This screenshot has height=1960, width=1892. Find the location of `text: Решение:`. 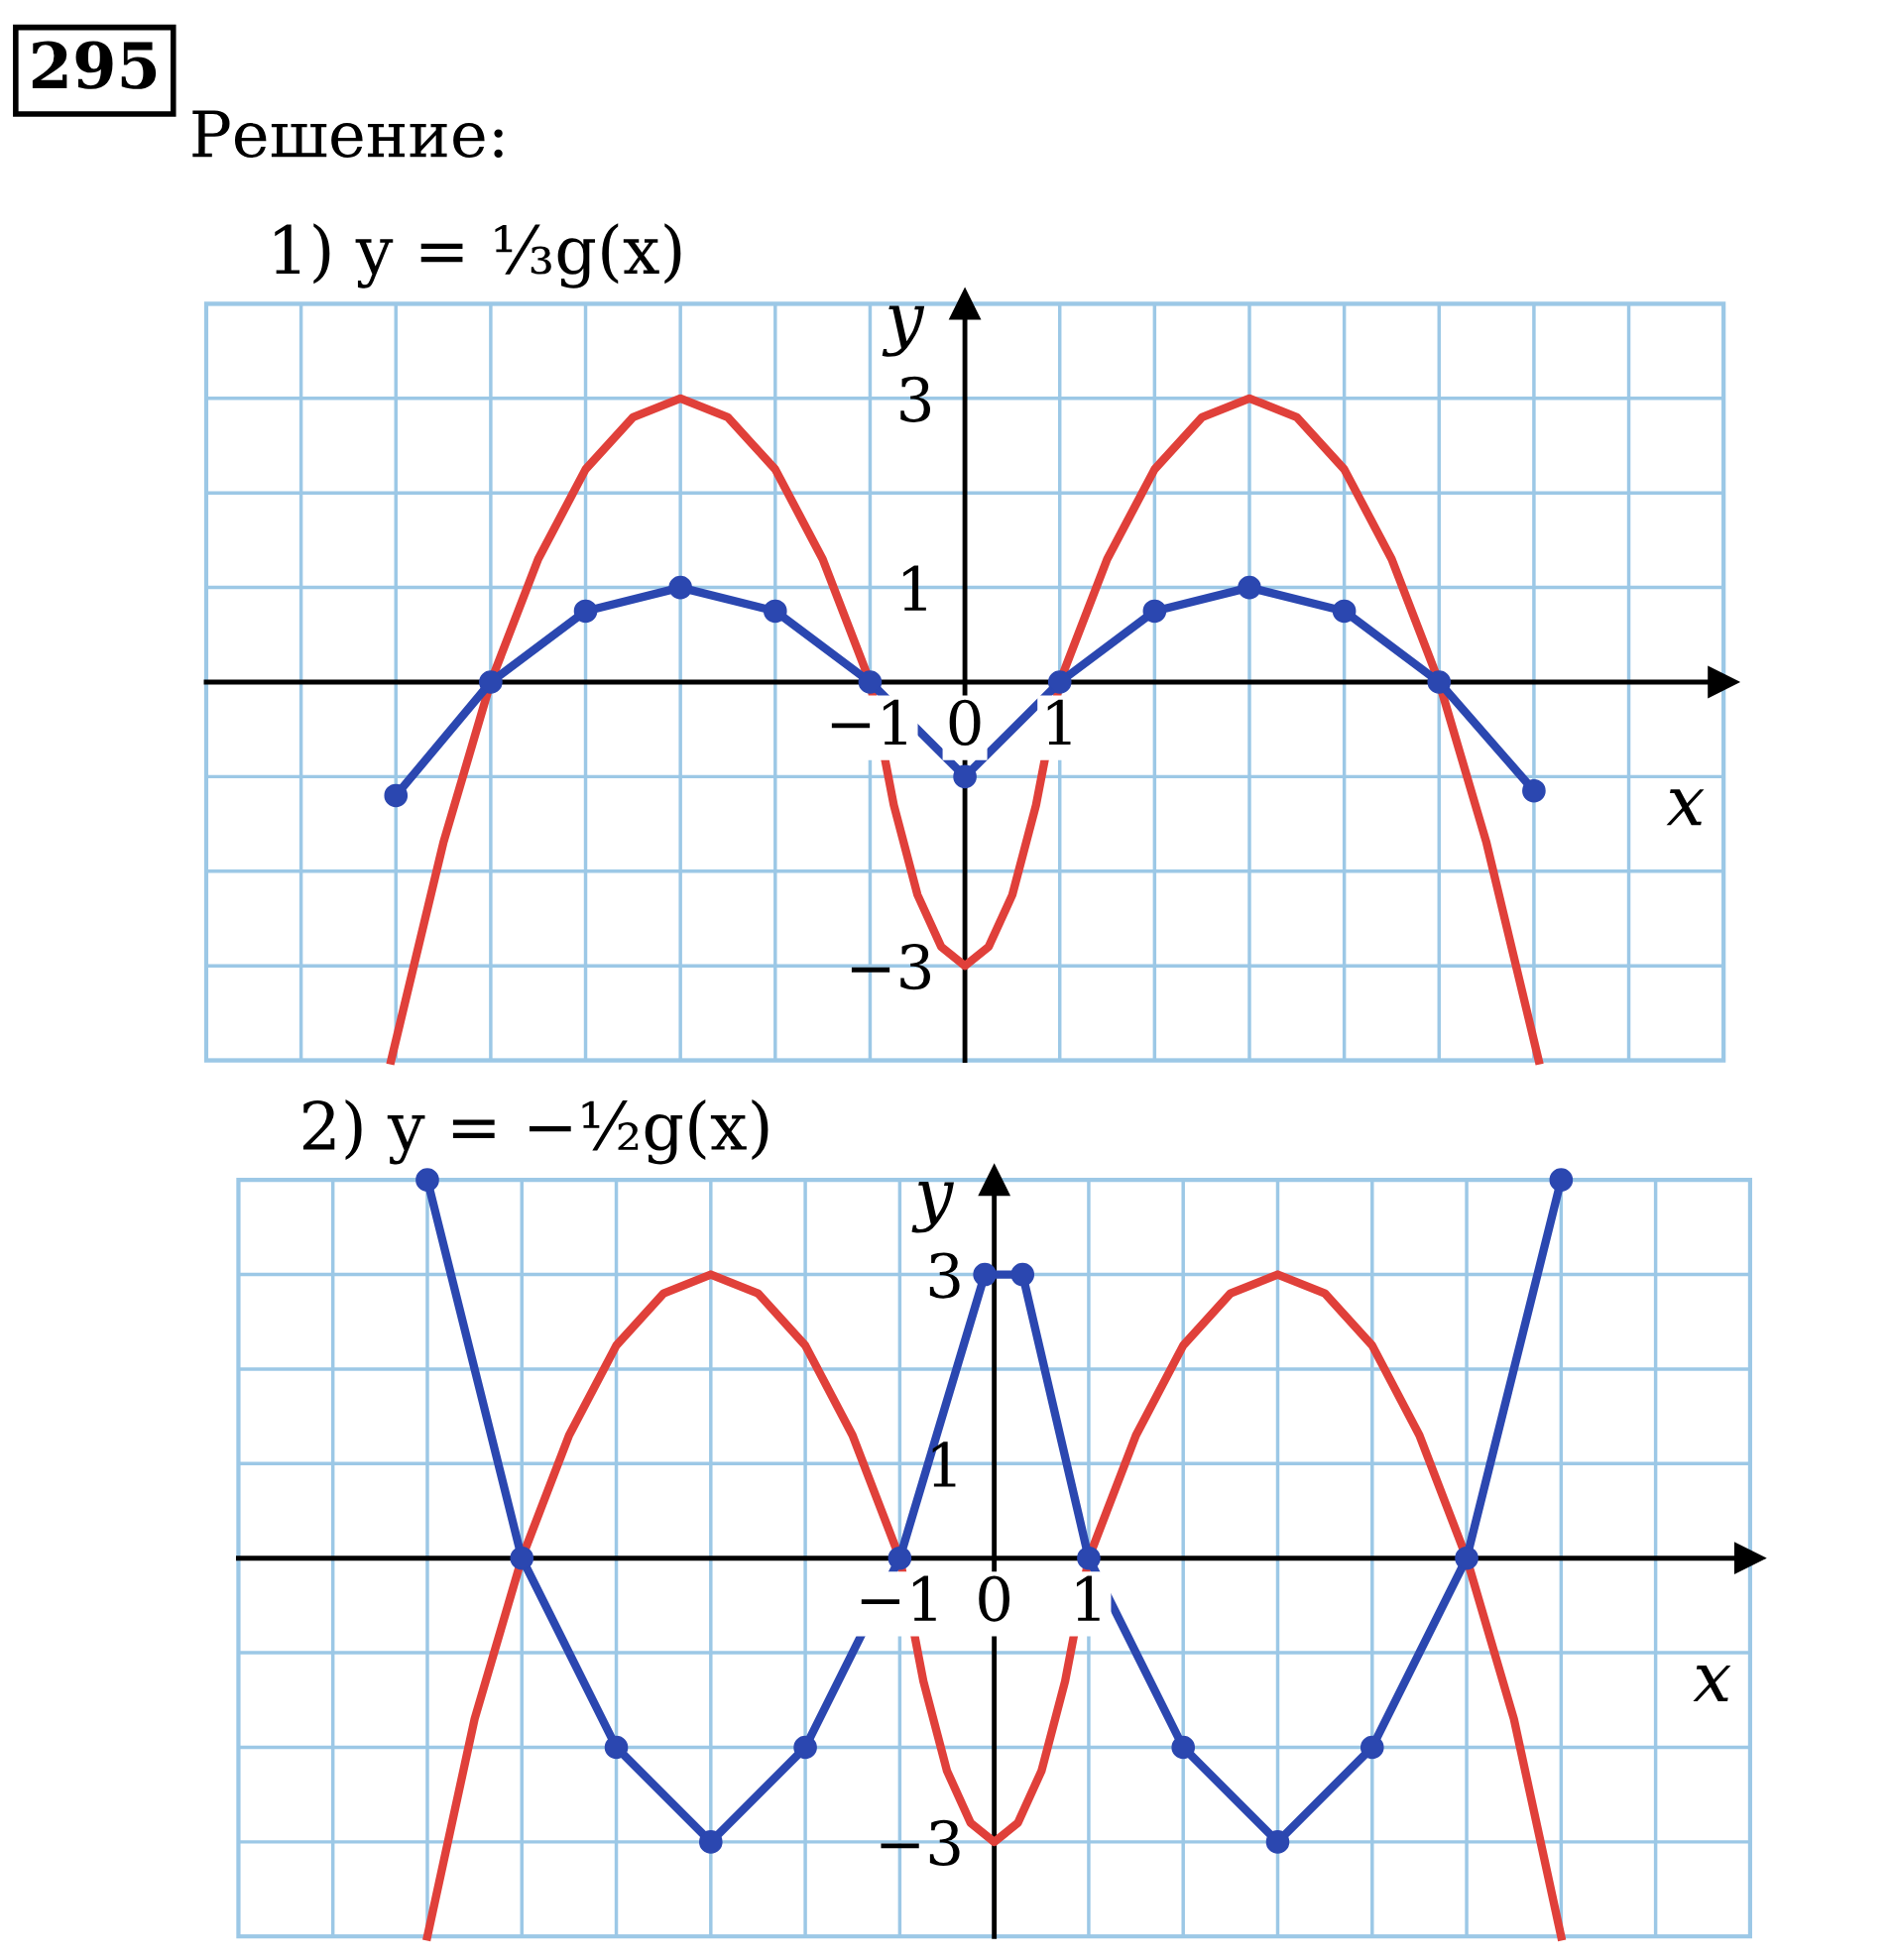

text: Решение: is located at coordinates (347, 134).